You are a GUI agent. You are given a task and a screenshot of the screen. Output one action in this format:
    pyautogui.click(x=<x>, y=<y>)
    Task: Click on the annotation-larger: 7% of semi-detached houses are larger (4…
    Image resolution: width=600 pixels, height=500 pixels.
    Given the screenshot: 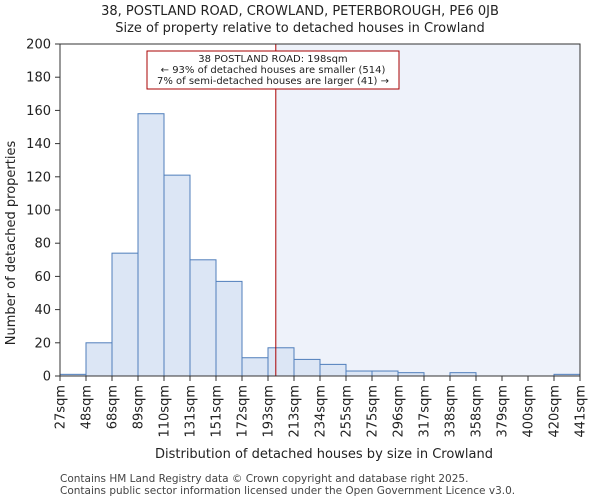 What is the action you would take?
    pyautogui.click(x=273, y=81)
    